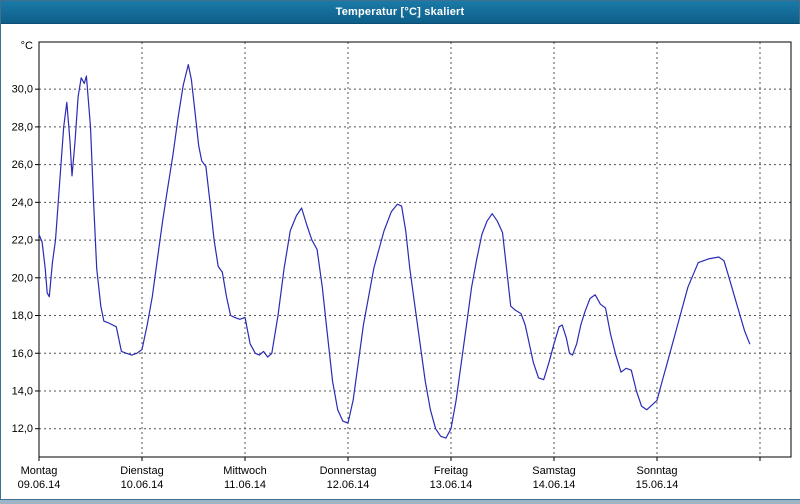 The image size is (800, 504). Describe the element at coordinates (22, 429) in the screenshot. I see `y-tick-label: 12,0` at that location.